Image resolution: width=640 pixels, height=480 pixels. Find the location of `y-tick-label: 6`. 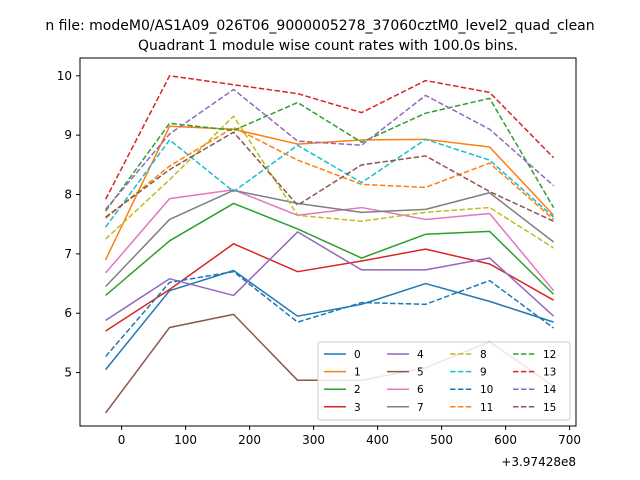

y-tick-label: 6 is located at coordinates (68, 313).